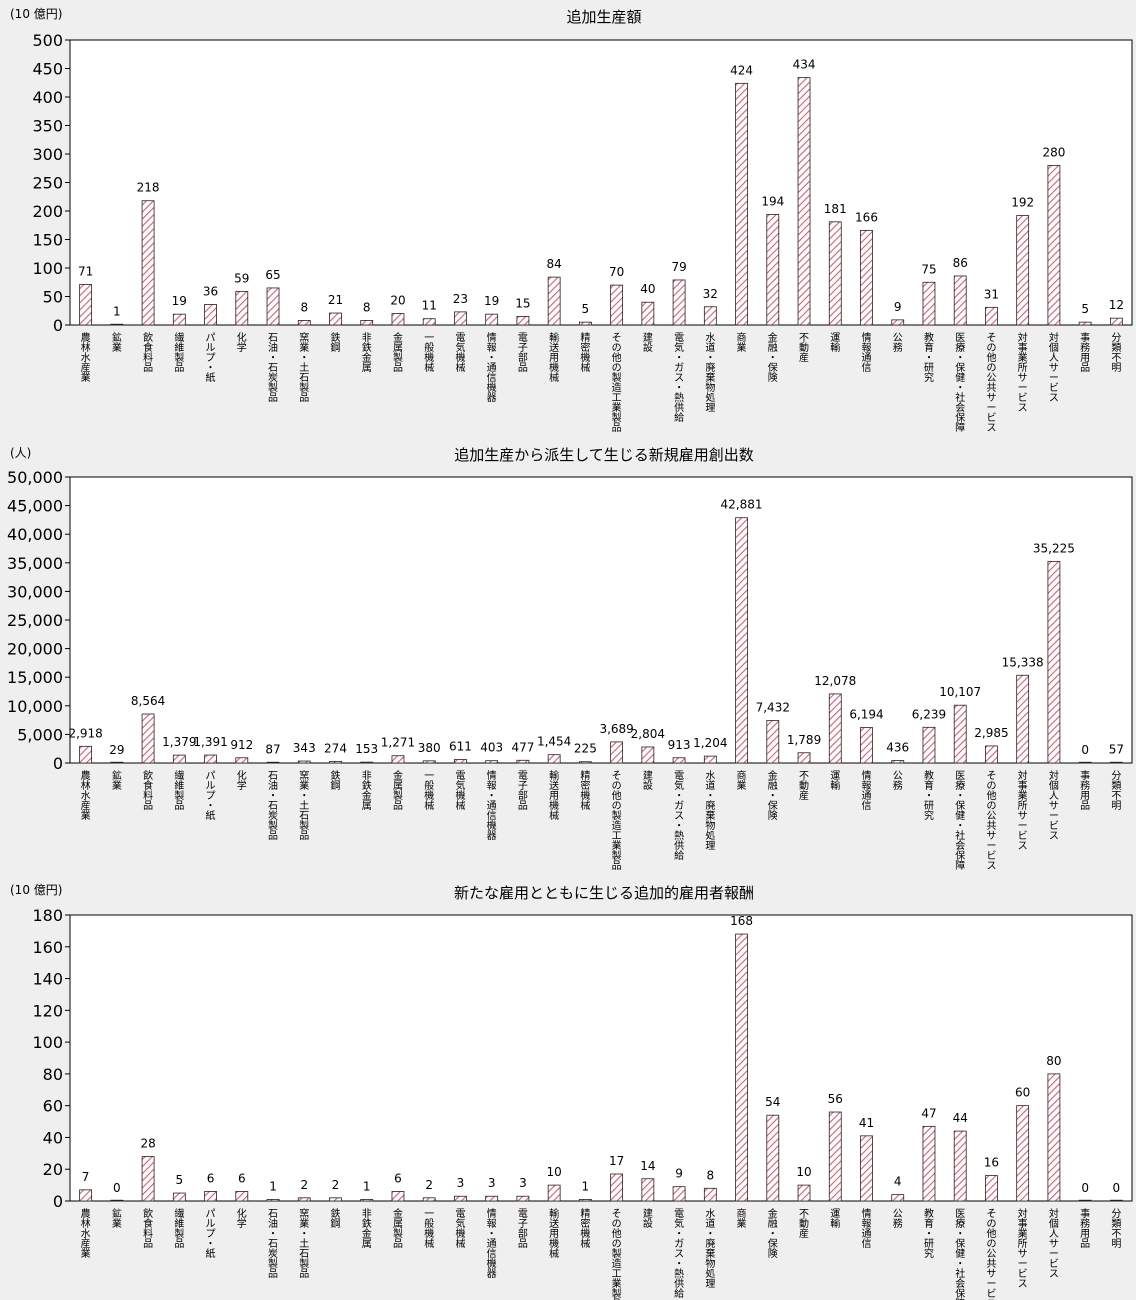 Image resolution: width=1136 pixels, height=1300 pixels. What do you see at coordinates (604, 893) in the screenshot?
I see `chart-title: 新たな雇用とともに生じる追加的雇用者報酬` at bounding box center [604, 893].